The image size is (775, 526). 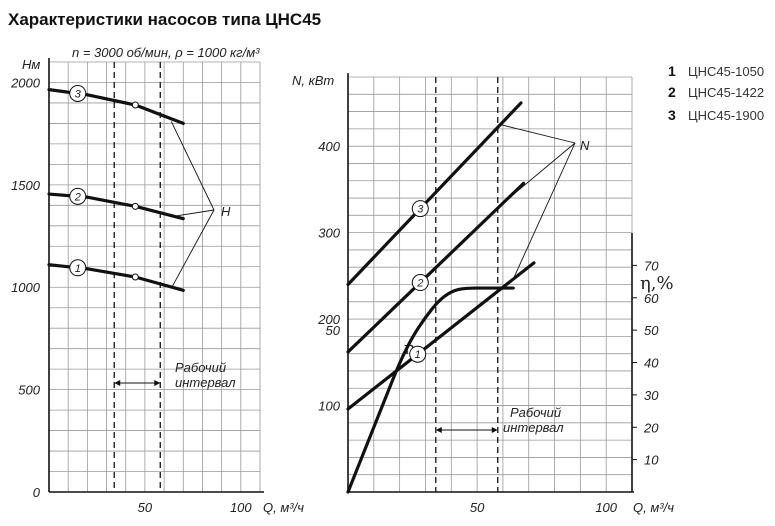 What do you see at coordinates (651, 298) in the screenshot?
I see `efficiency-tick-label: 60` at bounding box center [651, 298].